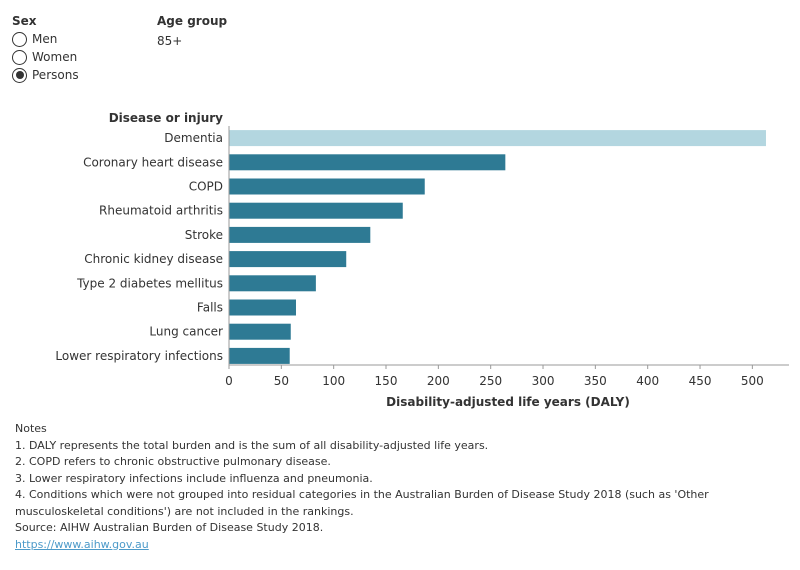 Image resolution: width=800 pixels, height=570 pixels. I want to click on bar-dementia, so click(497, 138).